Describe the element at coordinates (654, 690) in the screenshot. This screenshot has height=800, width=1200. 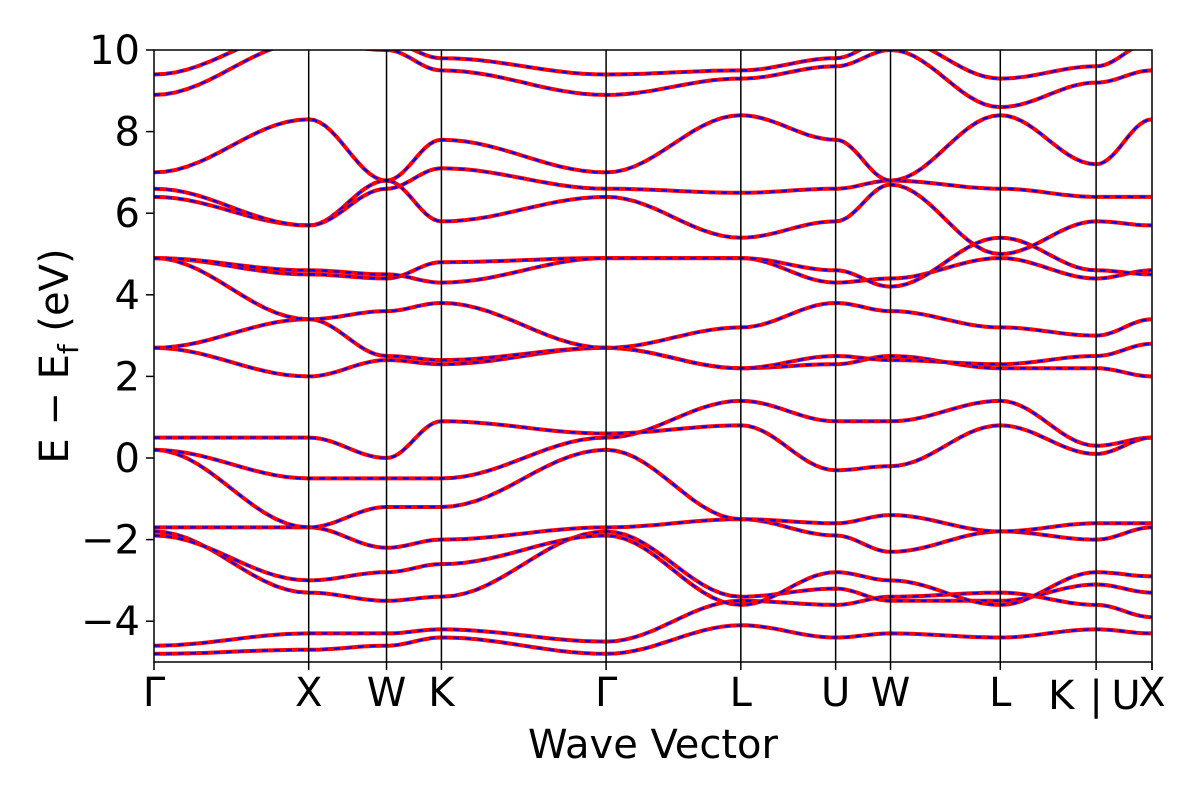
I see `x-axis-ticks: Γ X W K Γ L U W L K | UX` at that location.